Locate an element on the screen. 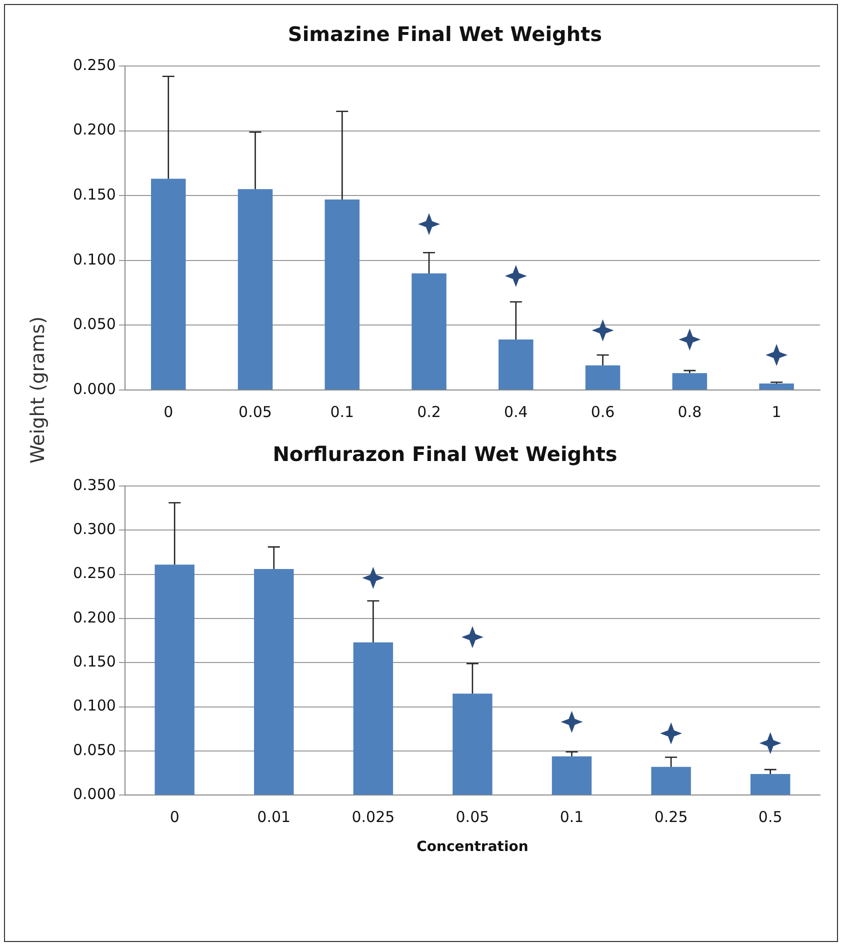 This screenshot has height=947, width=851. x-tick-label: 0.025 is located at coordinates (373, 817).